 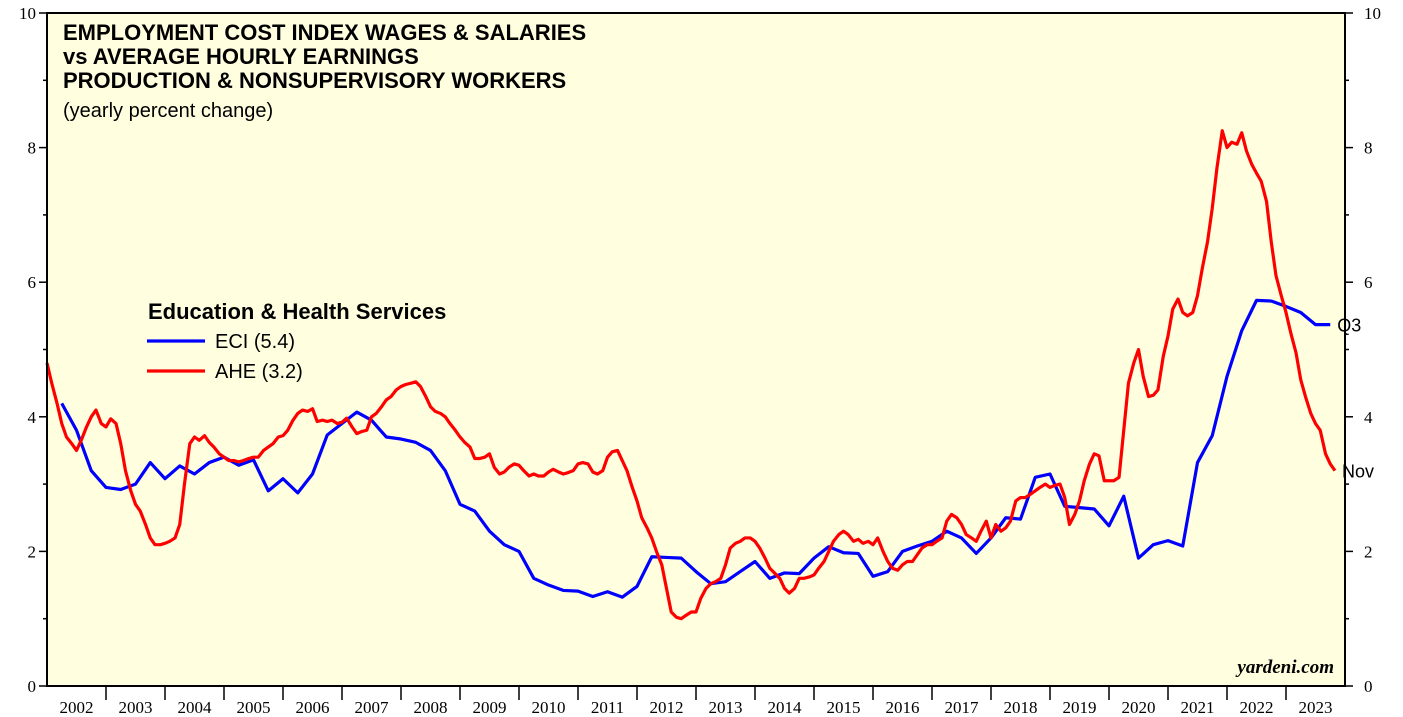 What do you see at coordinates (32, 148) in the screenshot?
I see `y-tick-label: 8` at bounding box center [32, 148].